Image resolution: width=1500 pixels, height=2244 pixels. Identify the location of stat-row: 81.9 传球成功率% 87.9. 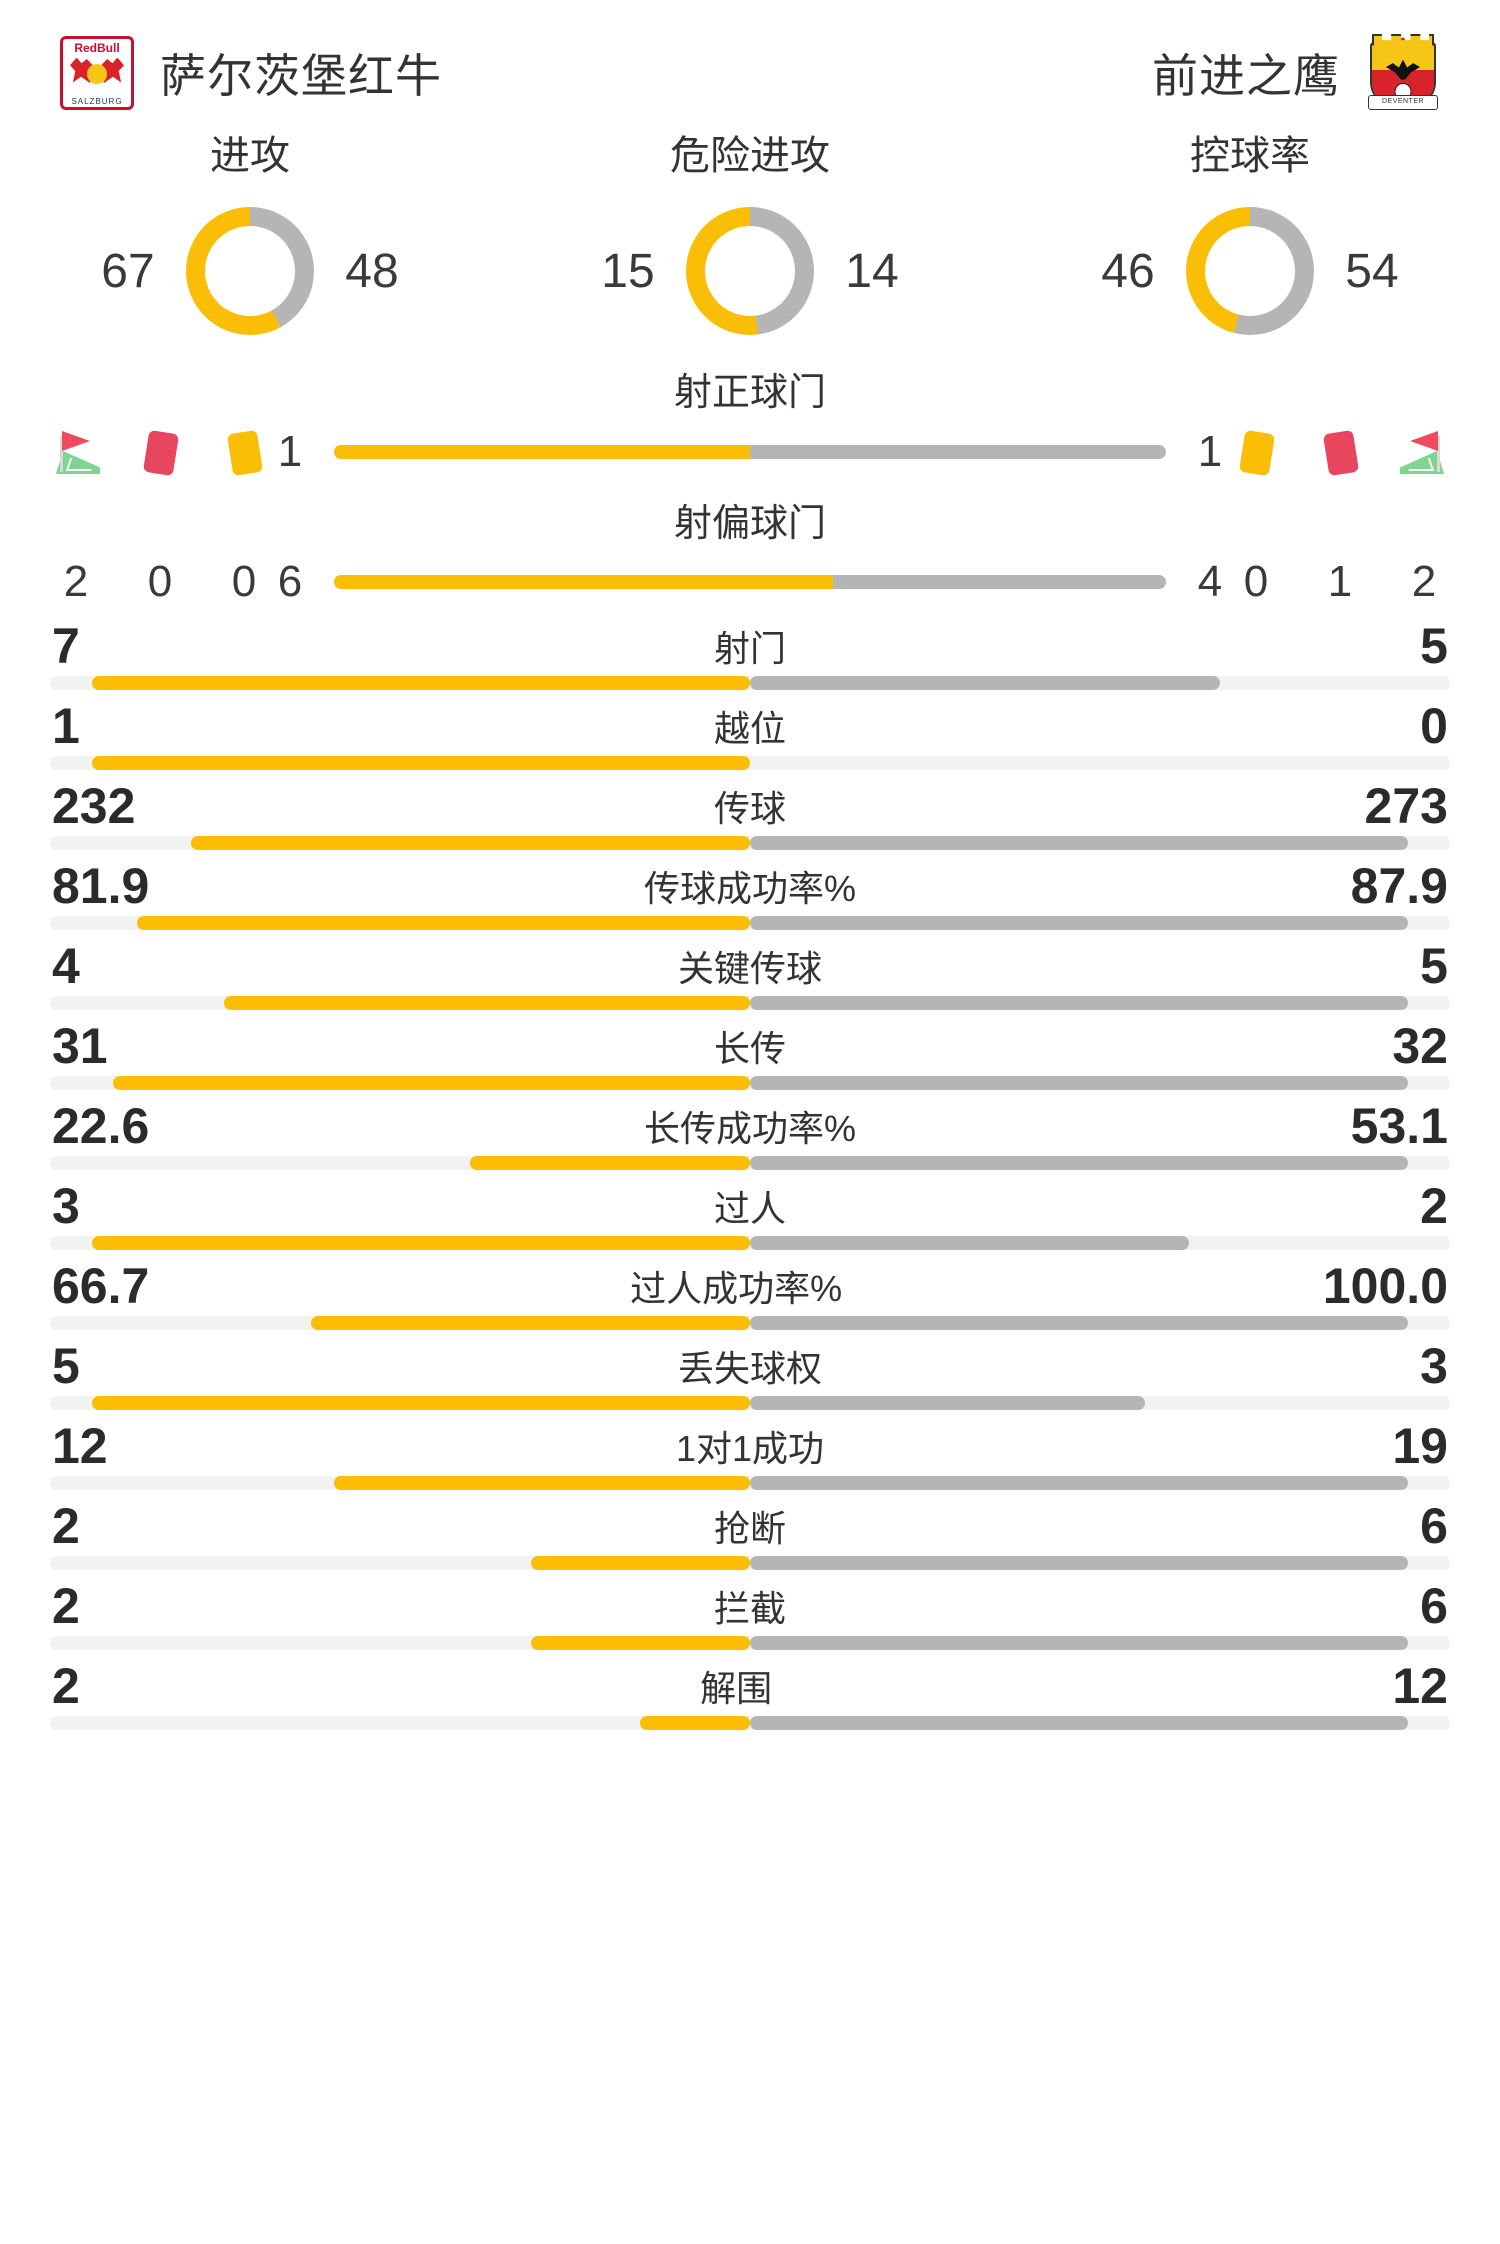
(750, 895).